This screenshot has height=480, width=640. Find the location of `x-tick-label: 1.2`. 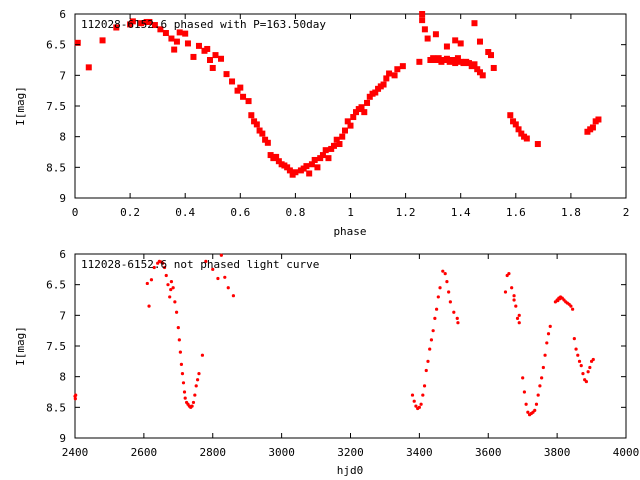

x-tick-label: 1.2 is located at coordinates (406, 212).